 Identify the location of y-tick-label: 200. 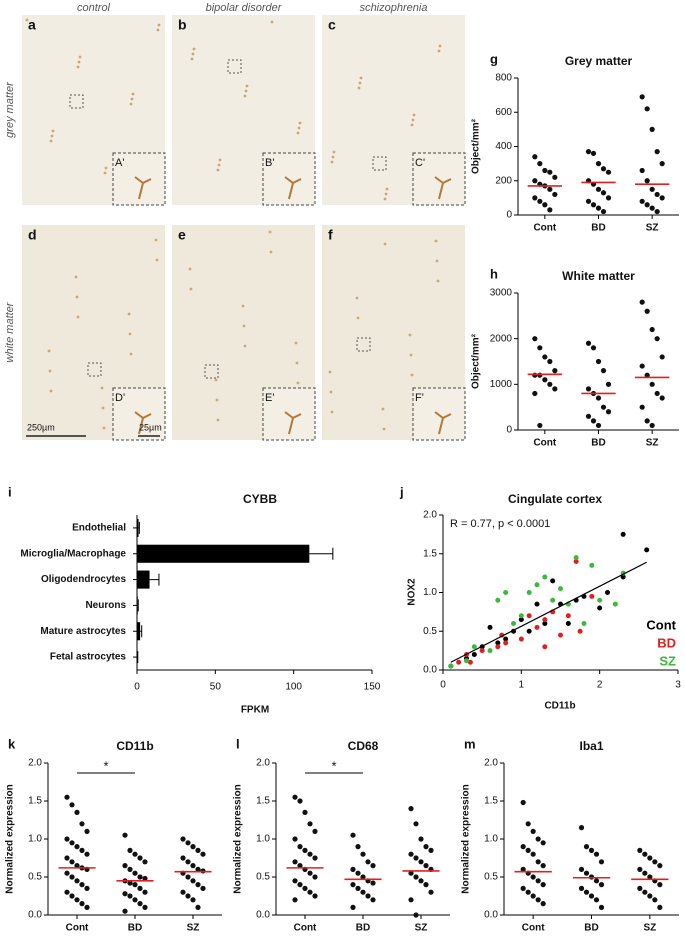
(503, 180).